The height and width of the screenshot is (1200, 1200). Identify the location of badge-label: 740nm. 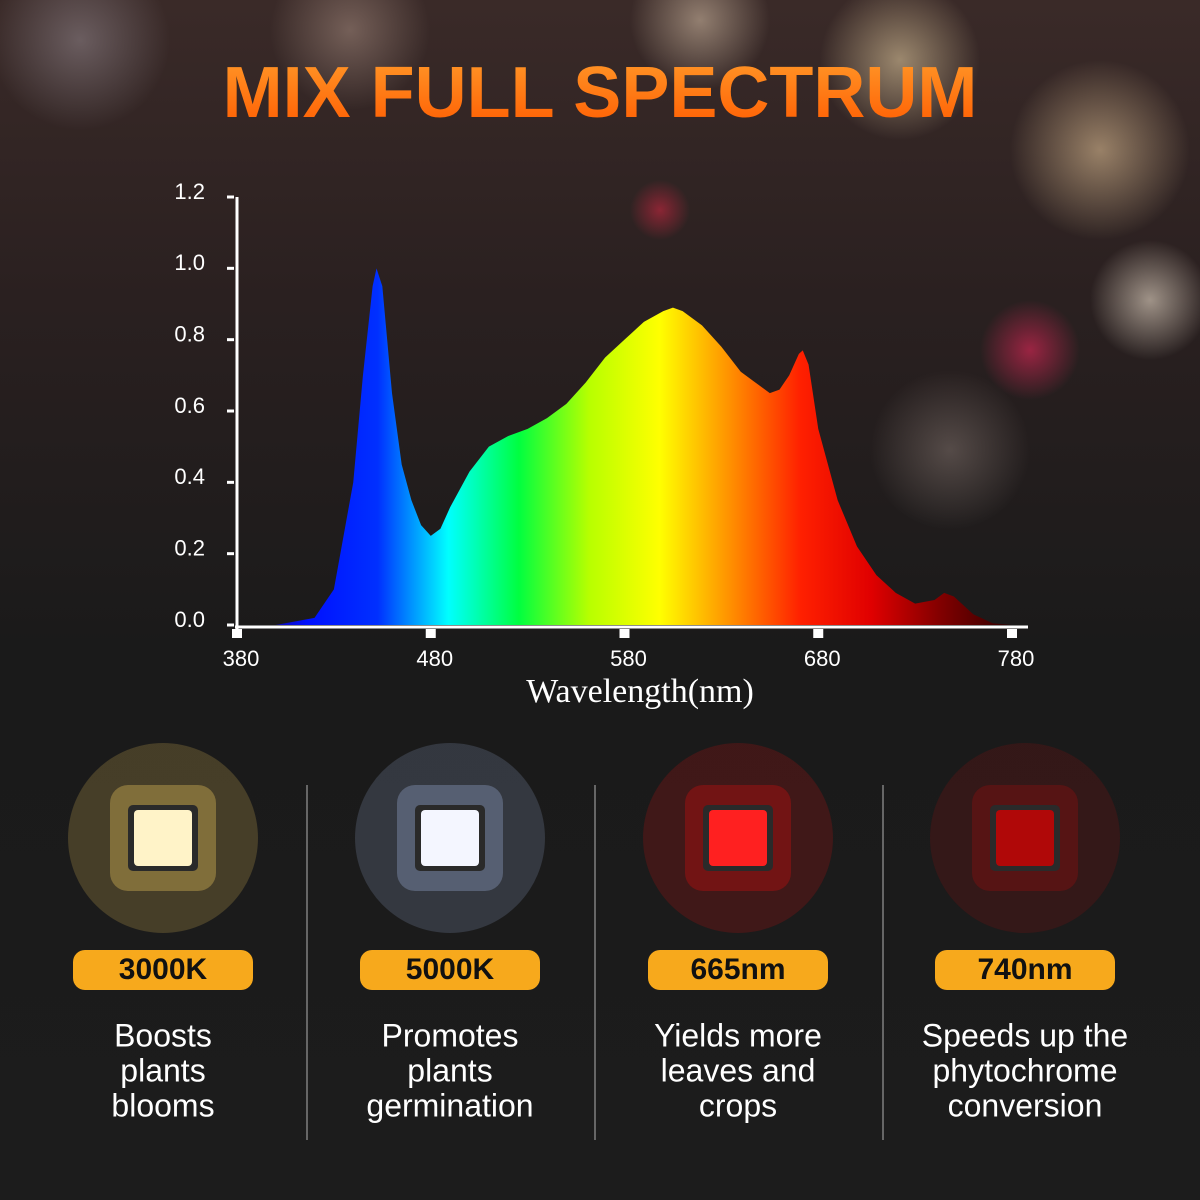
(1024, 969).